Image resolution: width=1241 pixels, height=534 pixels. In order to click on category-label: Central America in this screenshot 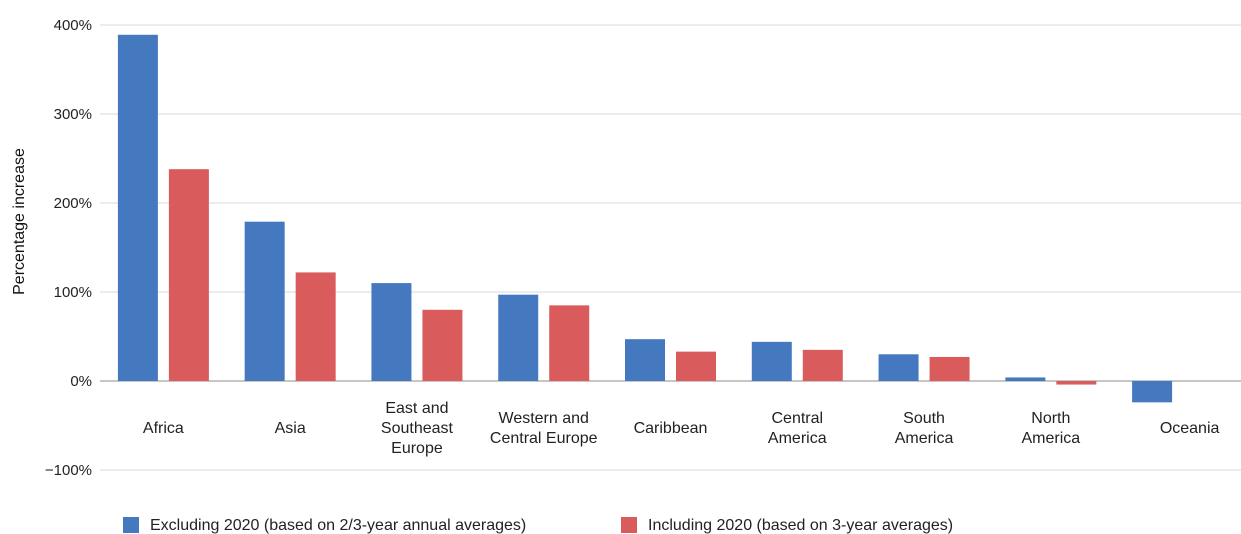, I will do `click(797, 428)`.